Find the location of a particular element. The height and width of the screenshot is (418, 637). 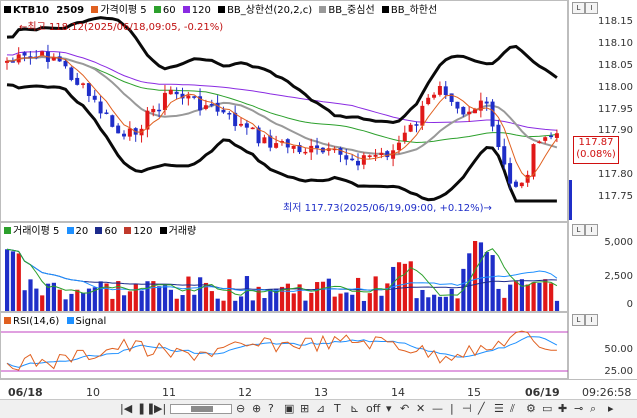

crosshair-icon: ✚ is located at coordinates (563, 408).